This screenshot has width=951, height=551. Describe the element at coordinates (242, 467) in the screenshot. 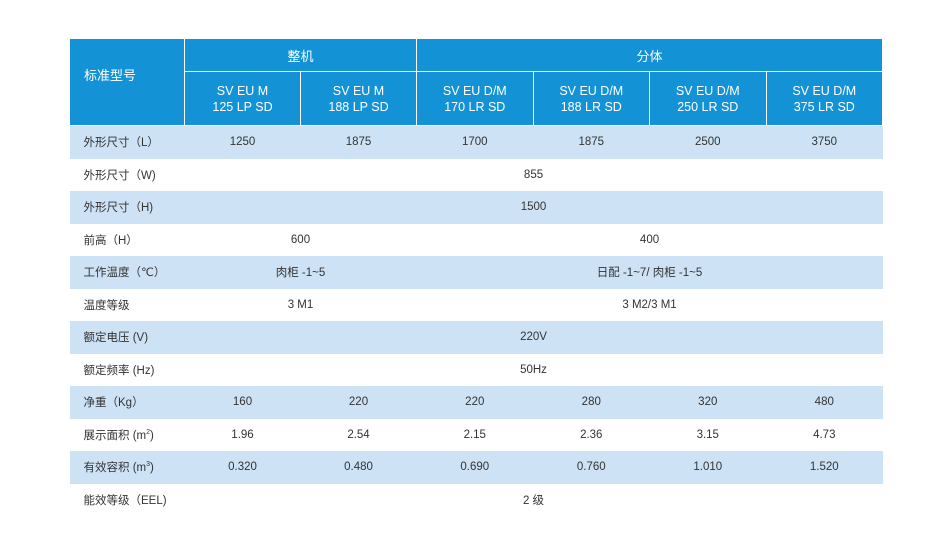

I see `table-cell: 0.320` at that location.